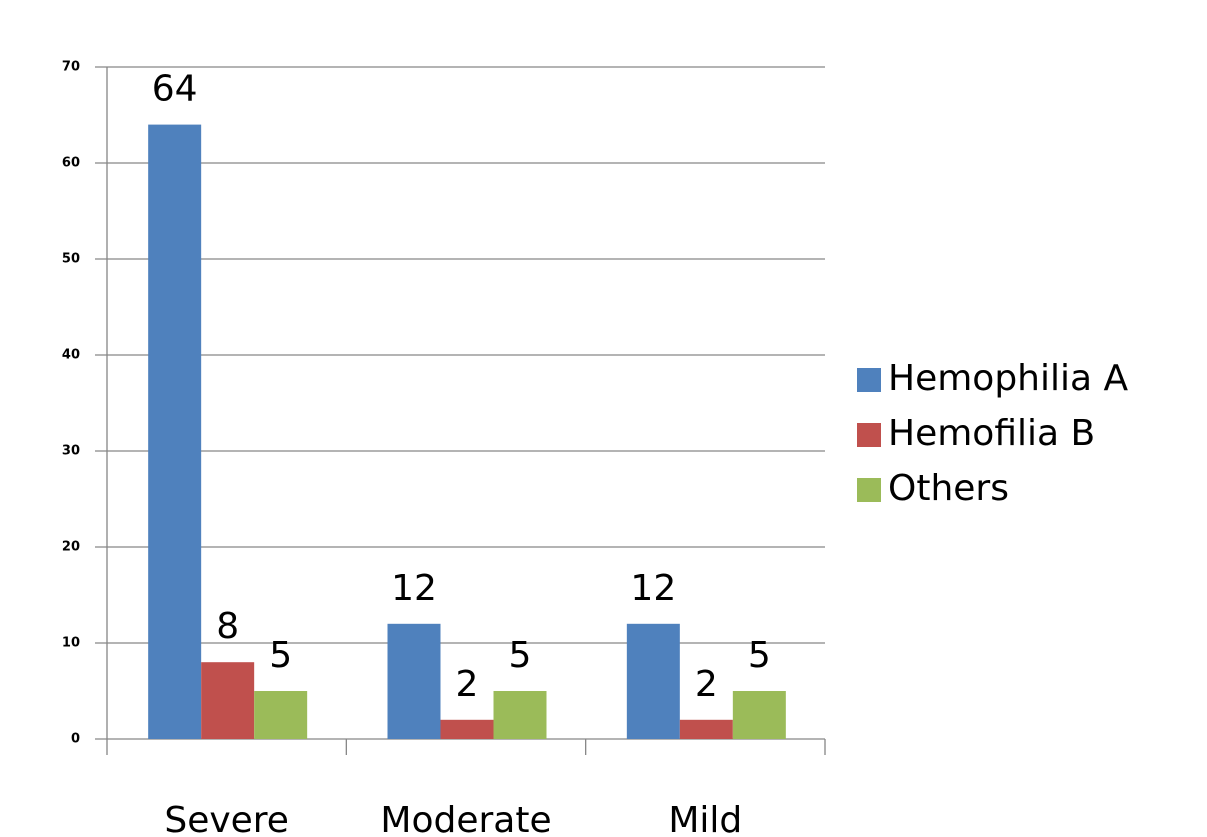 This screenshot has width=1207, height=837. I want to click on y-tick-label: 10, so click(71, 643).